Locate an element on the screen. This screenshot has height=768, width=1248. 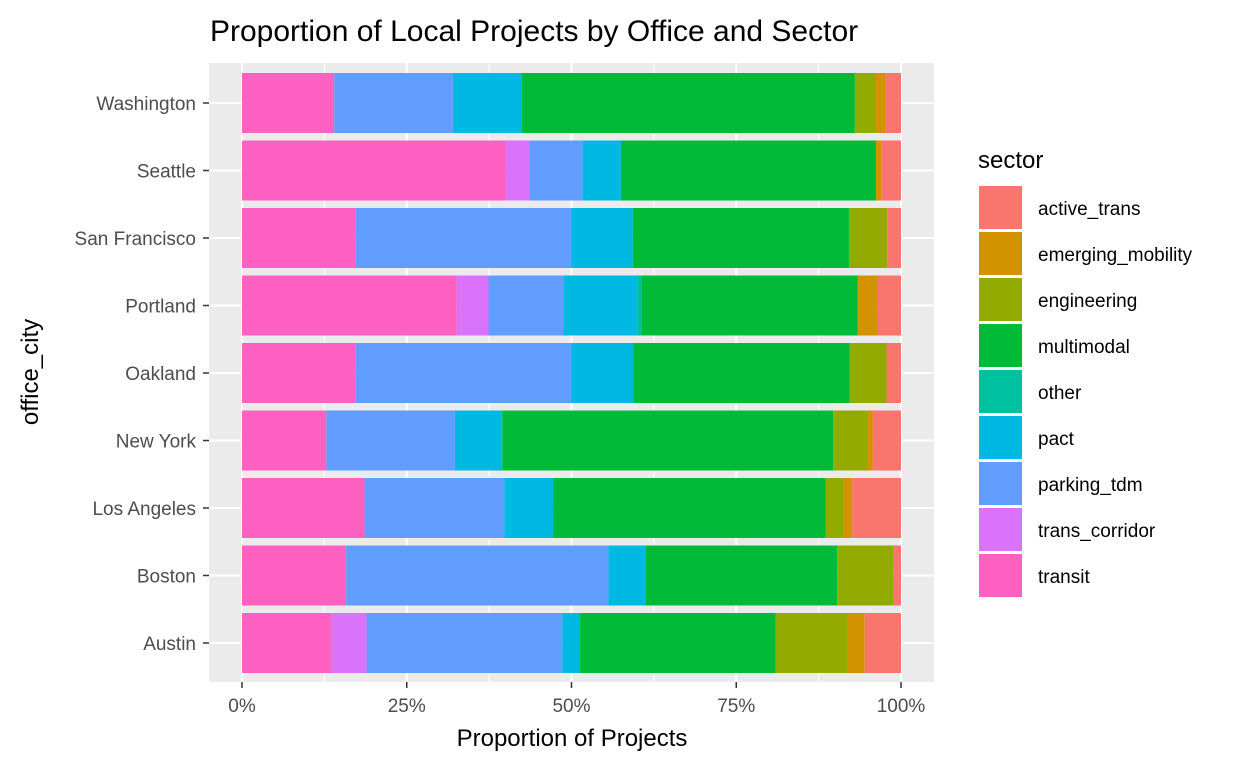
y-tick-label: San Francisco is located at coordinates (135, 239).